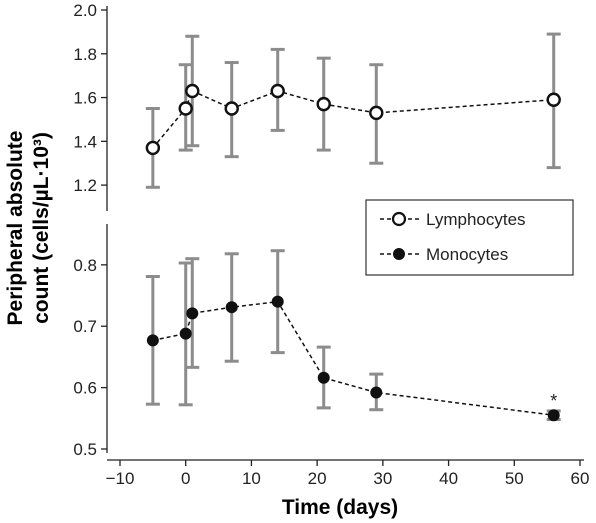  I want to click on significance-asterisk: *, so click(553, 401).